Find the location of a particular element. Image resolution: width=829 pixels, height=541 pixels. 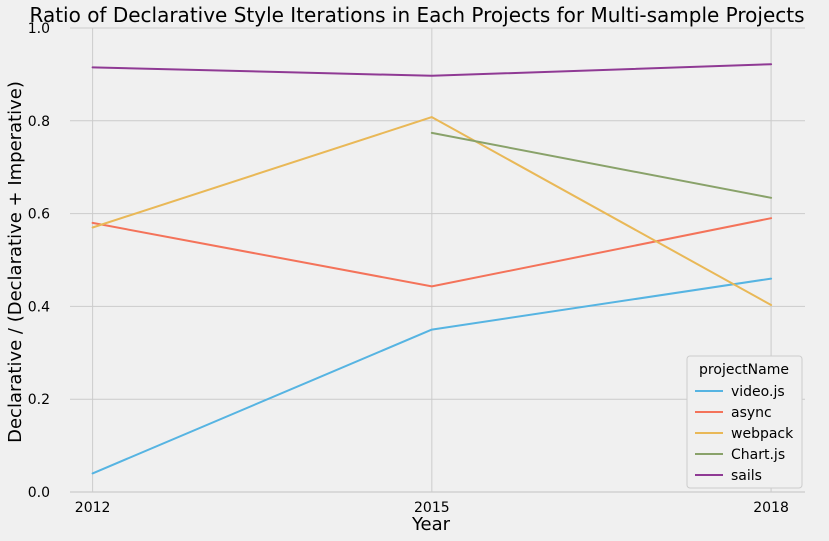

x-tick-label: 2015 is located at coordinates (432, 508).